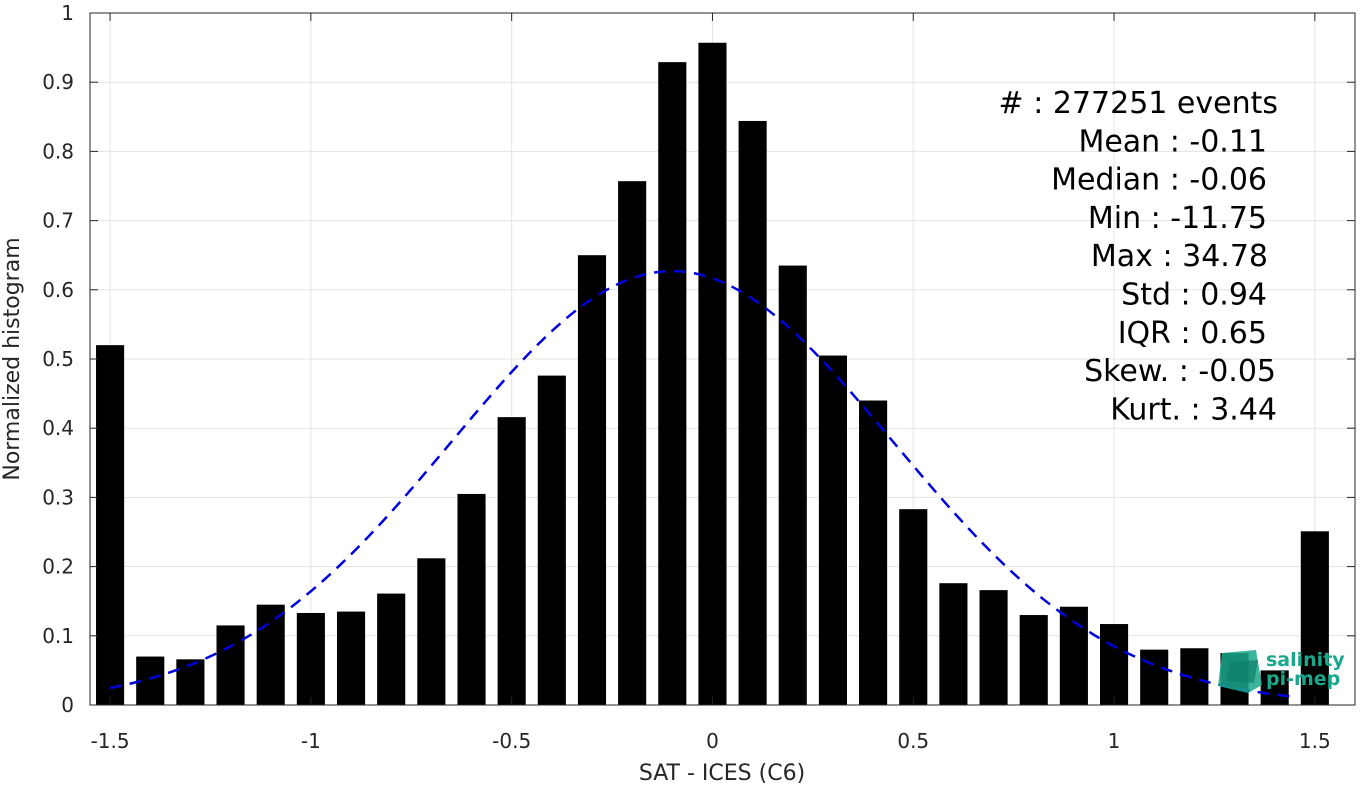 The height and width of the screenshot is (785, 1367). What do you see at coordinates (58, 428) in the screenshot?
I see `y-tick-label: 0.4` at bounding box center [58, 428].